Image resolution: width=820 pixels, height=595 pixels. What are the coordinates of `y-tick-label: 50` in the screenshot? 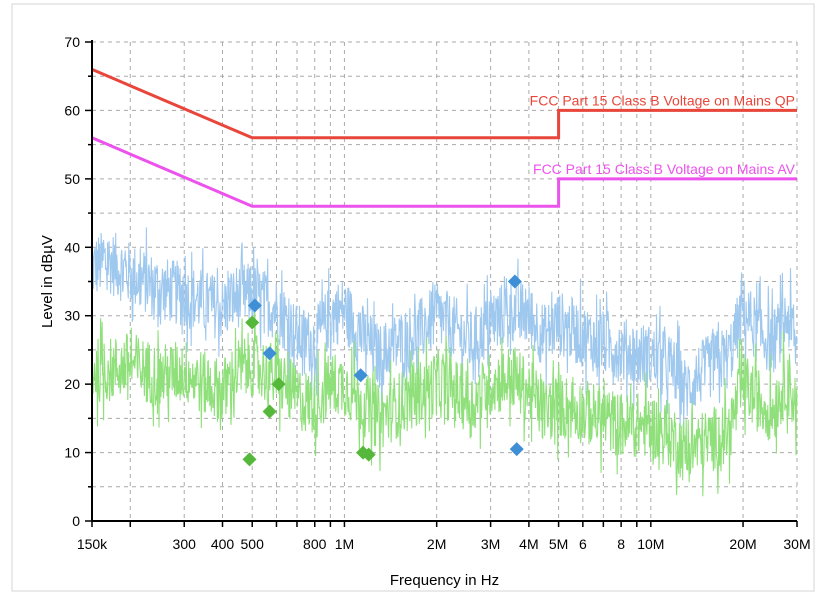 It's located at (72, 179).